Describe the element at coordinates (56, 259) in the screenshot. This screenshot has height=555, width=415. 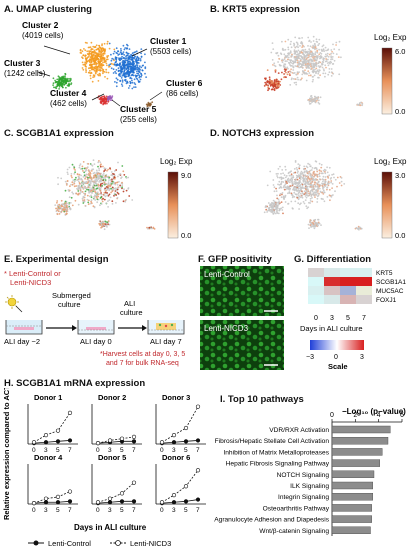
I see `panel-e-title: E. Experimental design` at that location.